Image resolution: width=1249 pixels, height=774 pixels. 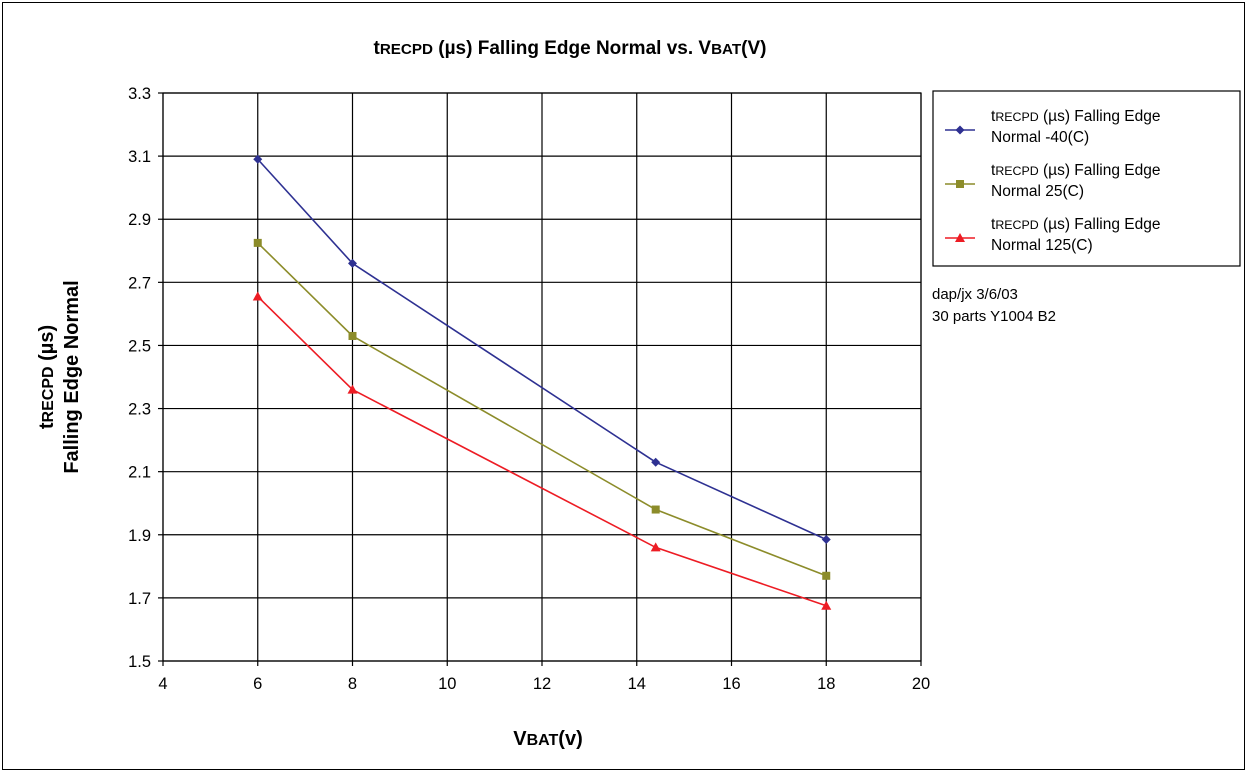 What do you see at coordinates (1042, 245) in the screenshot?
I see `legend-label-line2: Normal 125(C)` at bounding box center [1042, 245].